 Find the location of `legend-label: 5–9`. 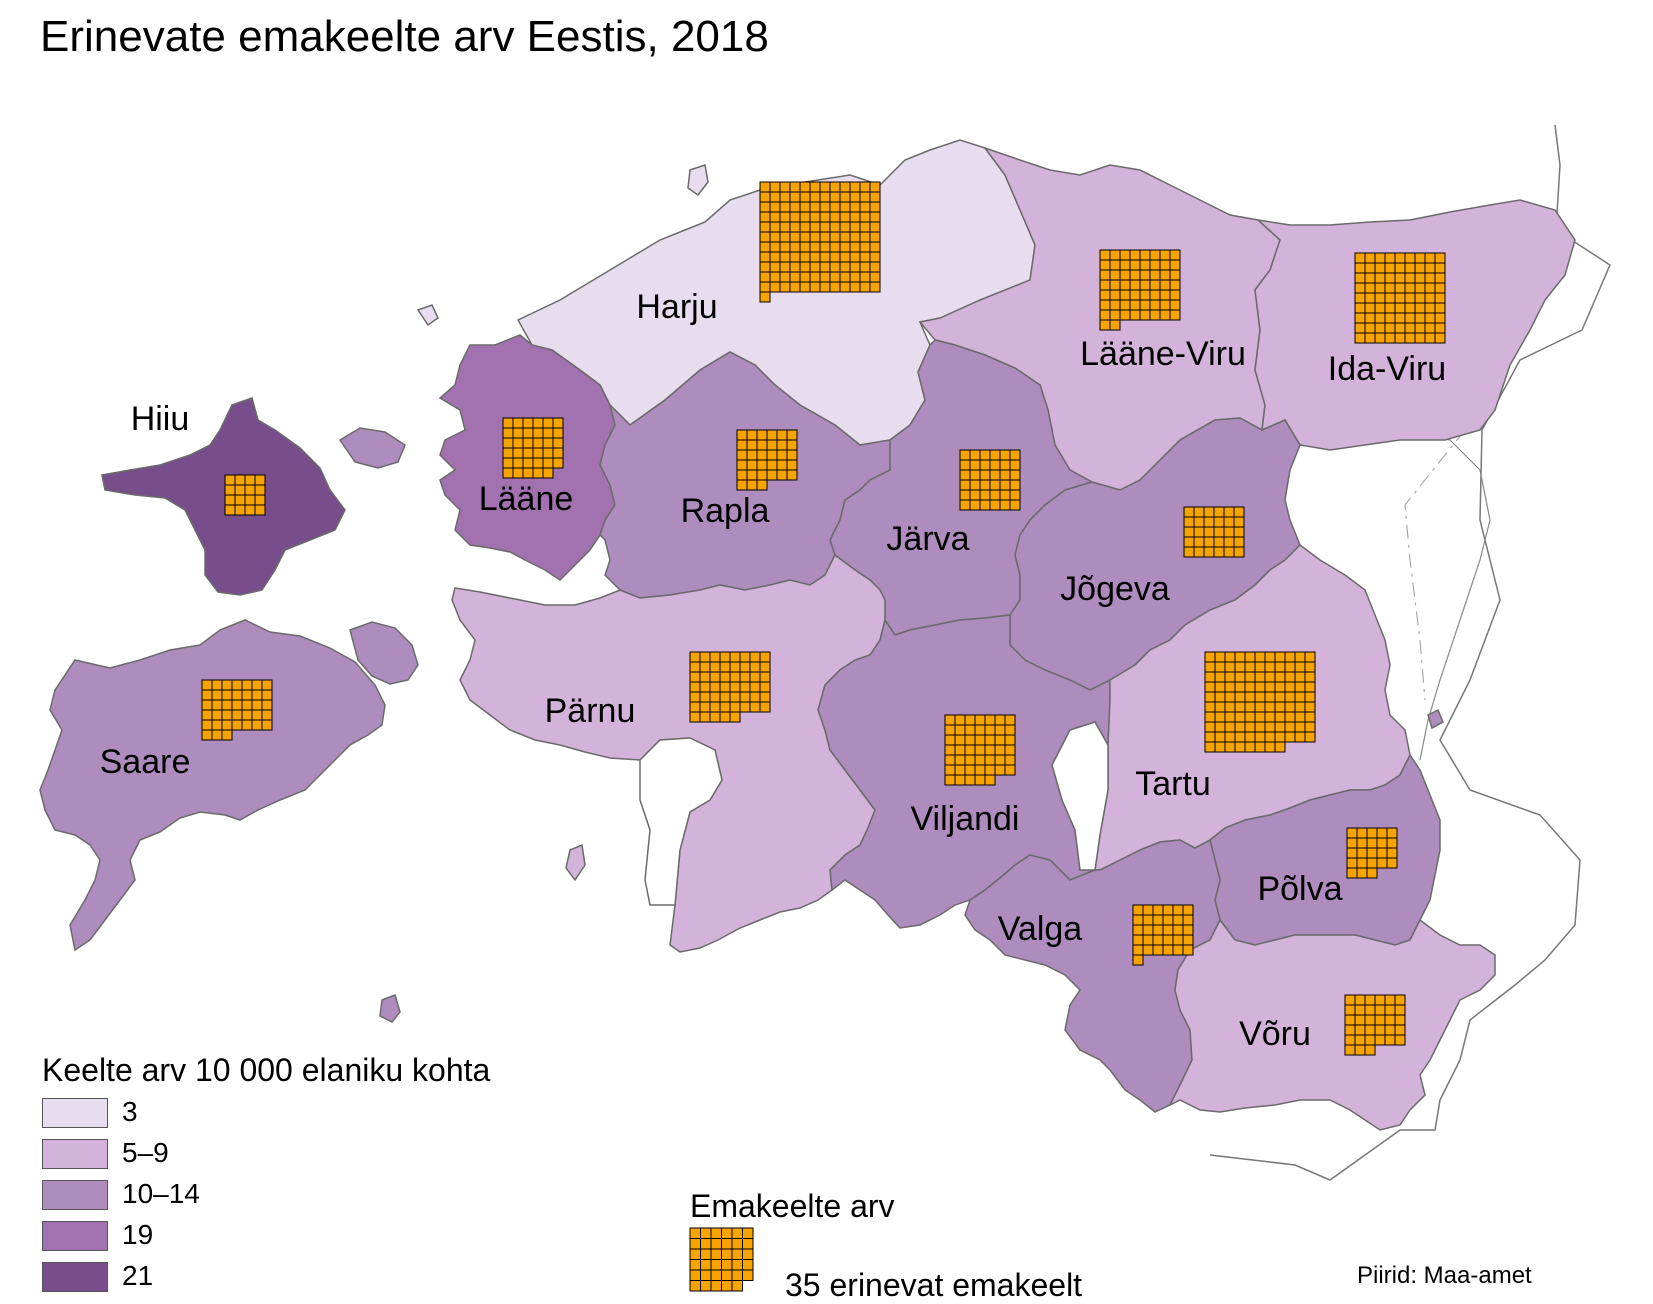

legend-label: 5–9 is located at coordinates (145, 1152).